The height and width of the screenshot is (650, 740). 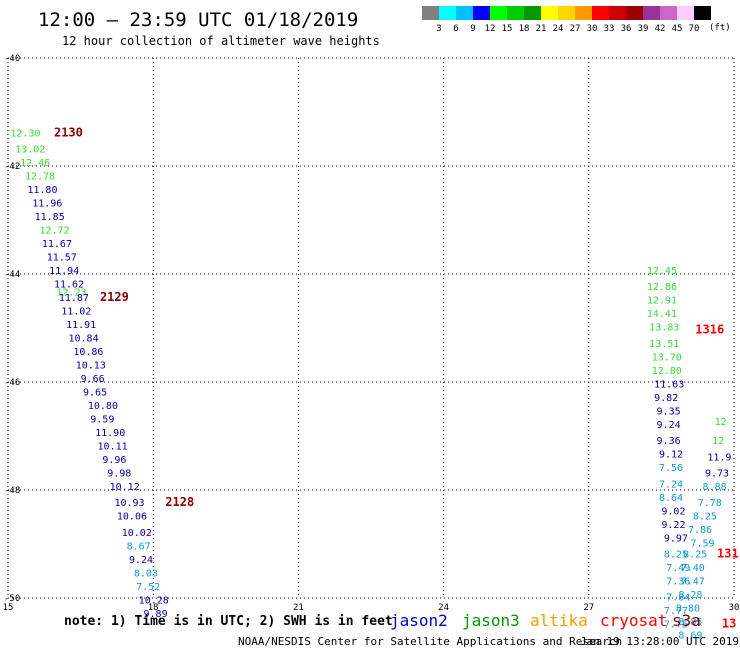 I want to click on wave-height-value: 7.59, so click(x=702, y=544).